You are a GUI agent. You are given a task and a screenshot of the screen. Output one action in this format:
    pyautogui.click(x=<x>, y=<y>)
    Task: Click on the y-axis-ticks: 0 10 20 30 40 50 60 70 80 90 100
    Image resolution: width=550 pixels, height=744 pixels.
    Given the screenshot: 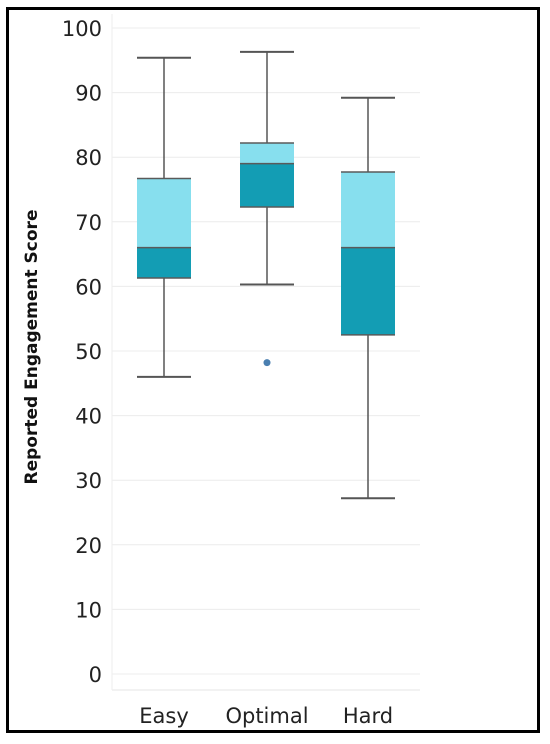 What is the action you would take?
    pyautogui.click(x=82, y=352)
    